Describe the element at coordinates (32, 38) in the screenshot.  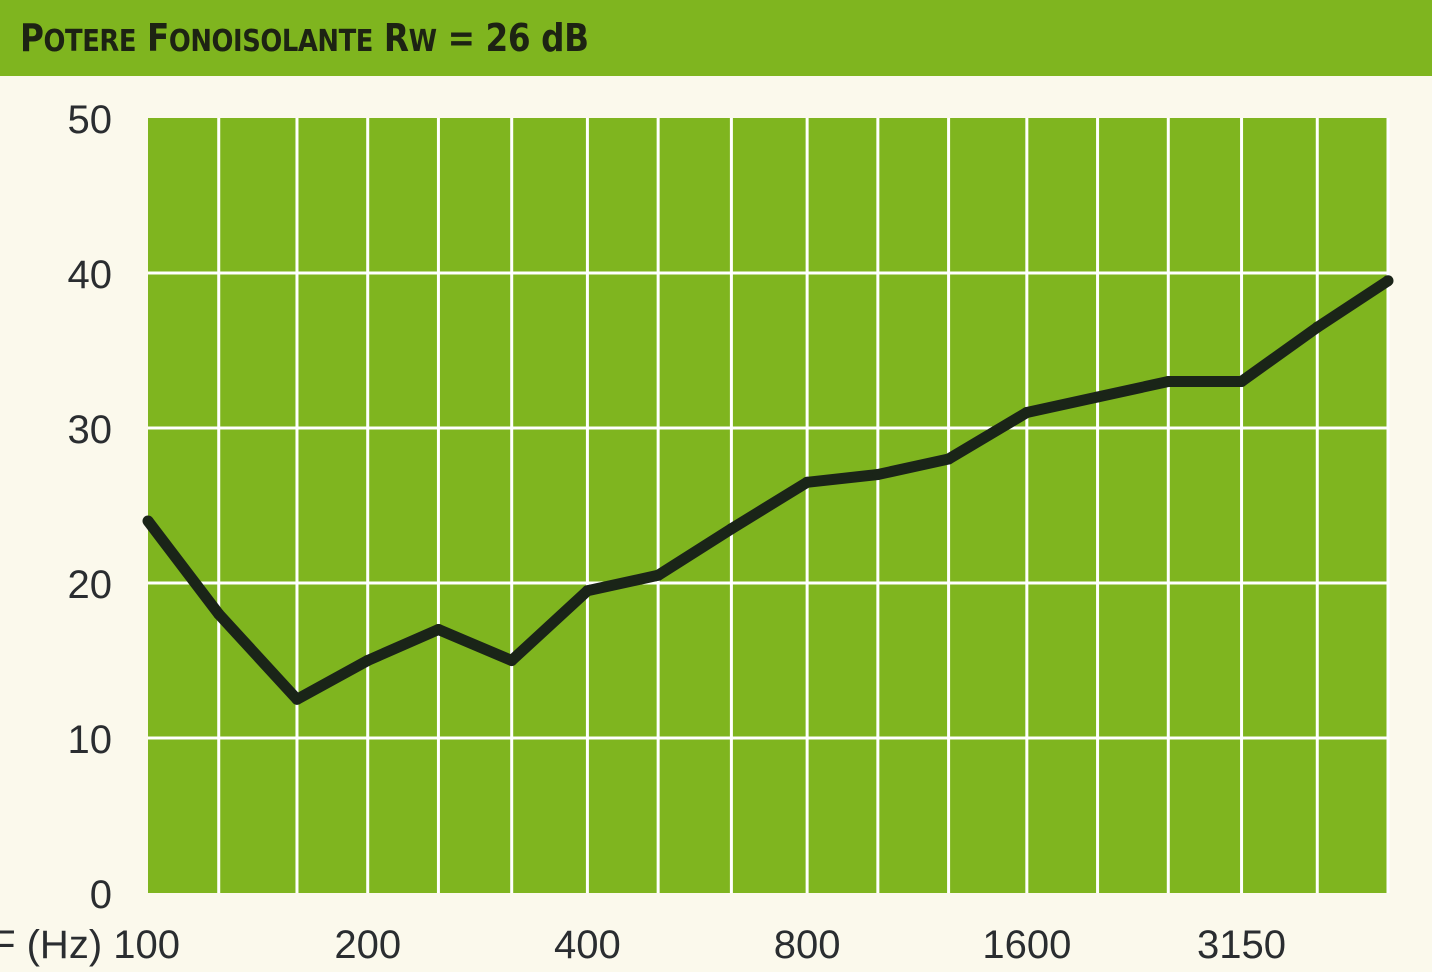
I see `title-word-1-cap: P` at that location.